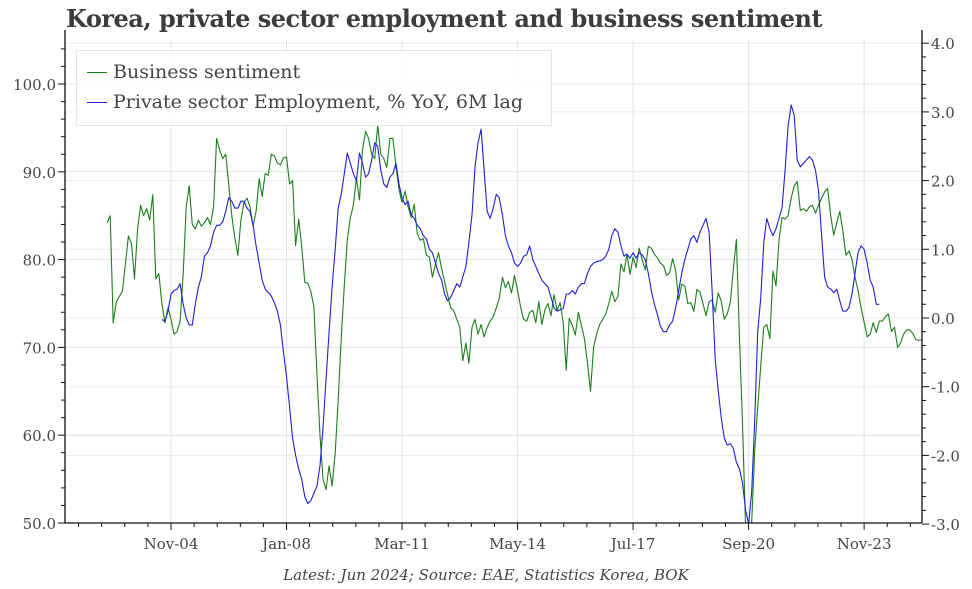  Describe the element at coordinates (945, 388) in the screenshot. I see `svg-text: -1.0` at that location.